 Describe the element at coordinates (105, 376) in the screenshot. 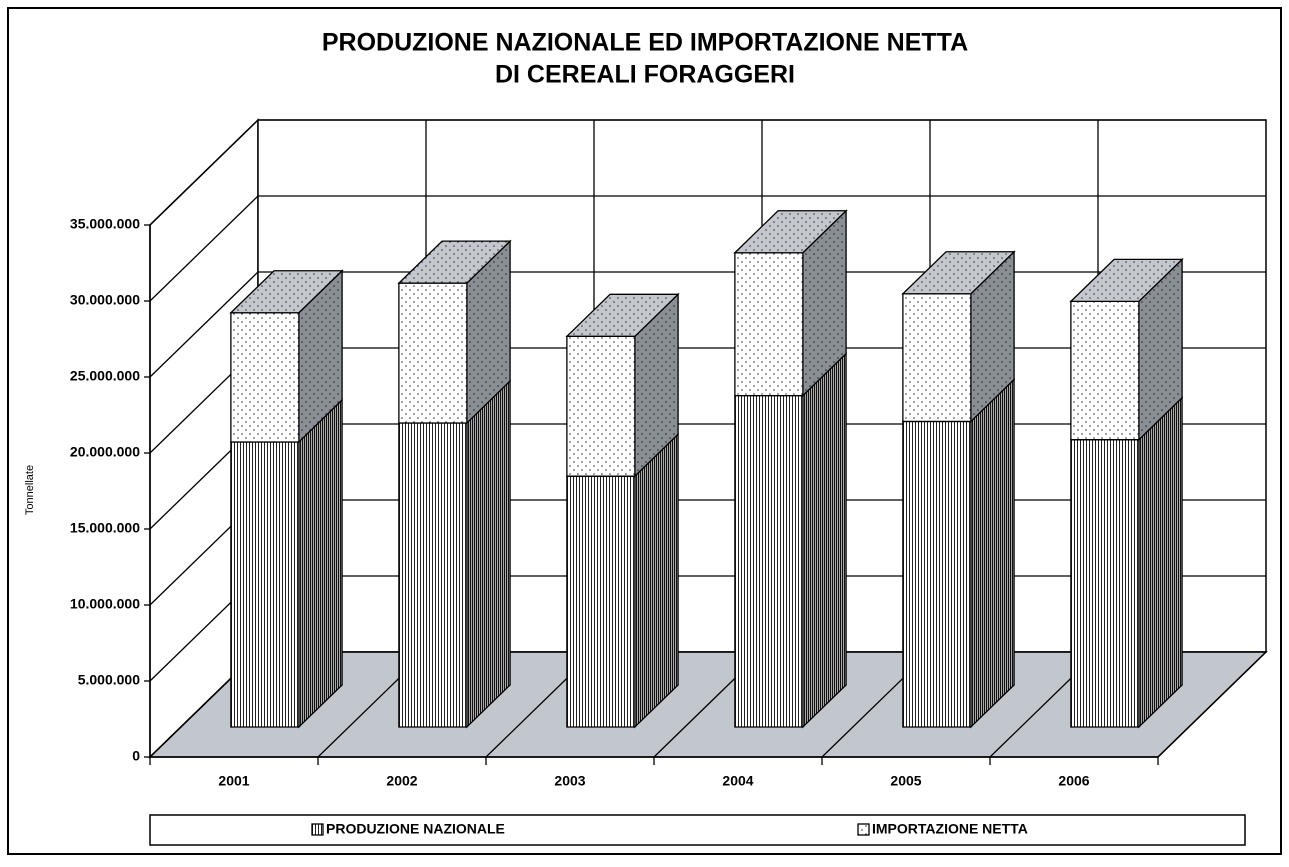

I see `y-tick-label: 25.000.000` at that location.